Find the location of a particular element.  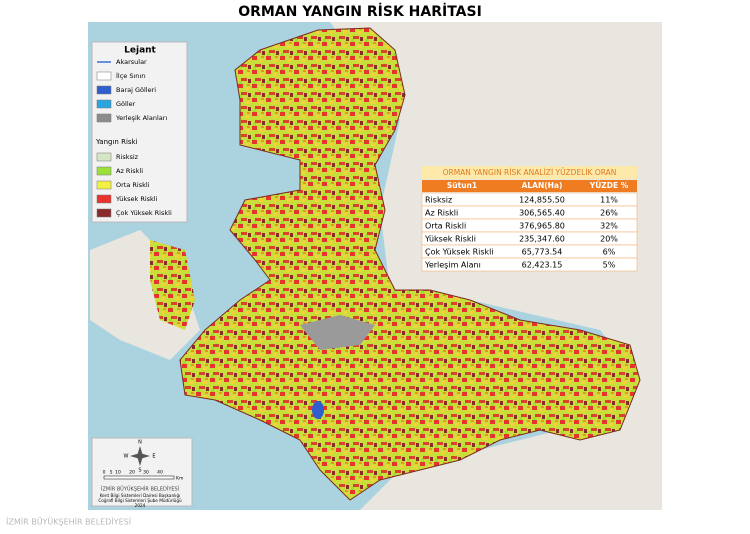

compass-w: W is located at coordinates (126, 457).